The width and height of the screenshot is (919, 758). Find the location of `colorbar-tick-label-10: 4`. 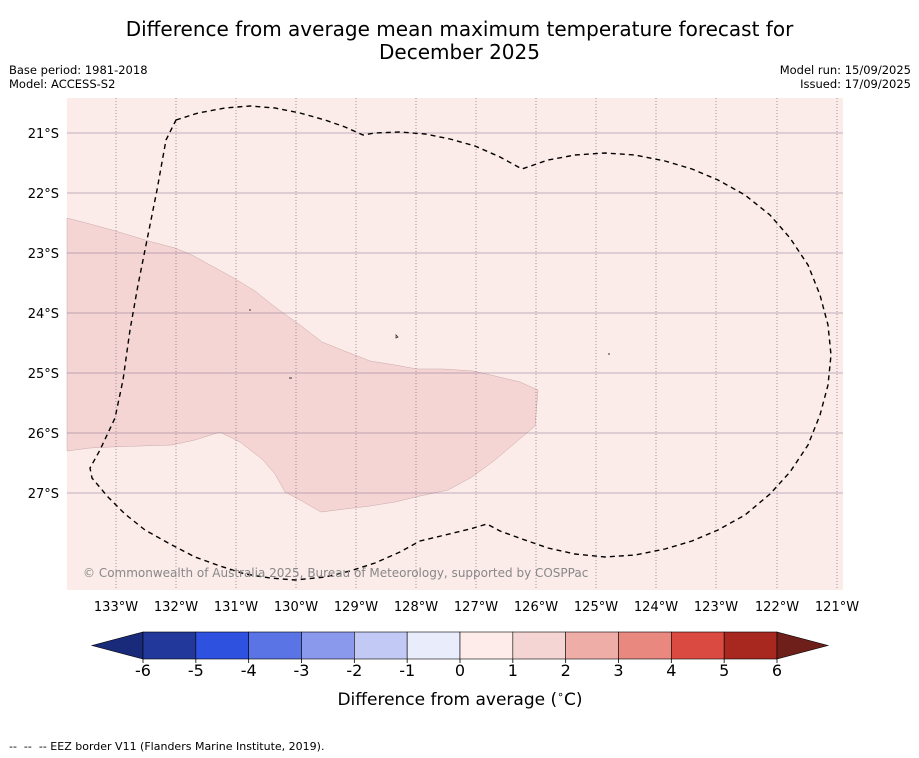

colorbar-tick-label-10: 4 is located at coordinates (671, 670).